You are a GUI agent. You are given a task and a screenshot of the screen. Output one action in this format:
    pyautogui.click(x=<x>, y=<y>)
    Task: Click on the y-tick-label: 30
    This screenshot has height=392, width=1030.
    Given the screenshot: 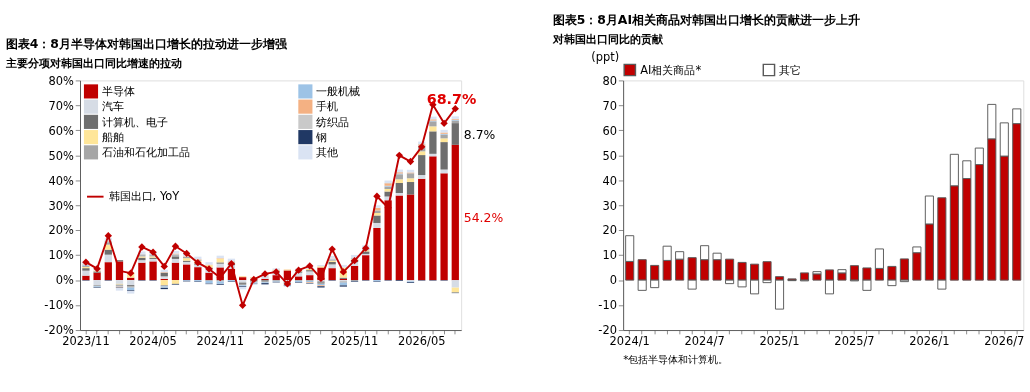 What is the action you would take?
    pyautogui.click(x=609, y=205)
    